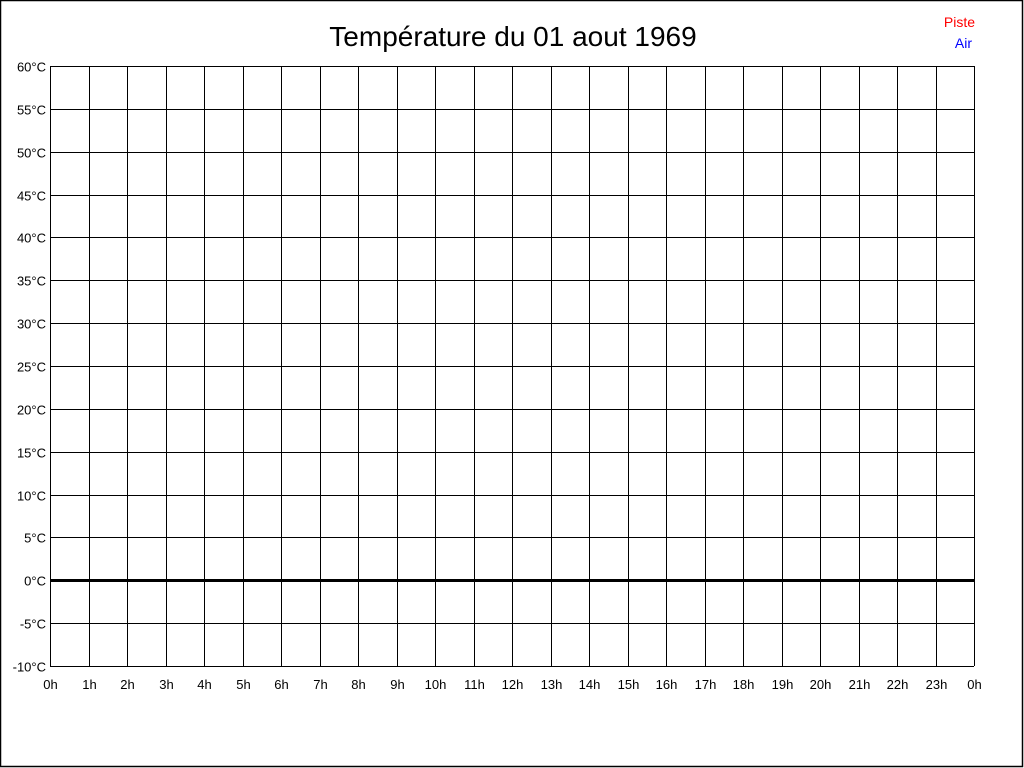 Image resolution: width=1024 pixels, height=768 pixels. Describe the element at coordinates (31, 153) in the screenshot. I see `y-tick-label: 50°C` at that location.